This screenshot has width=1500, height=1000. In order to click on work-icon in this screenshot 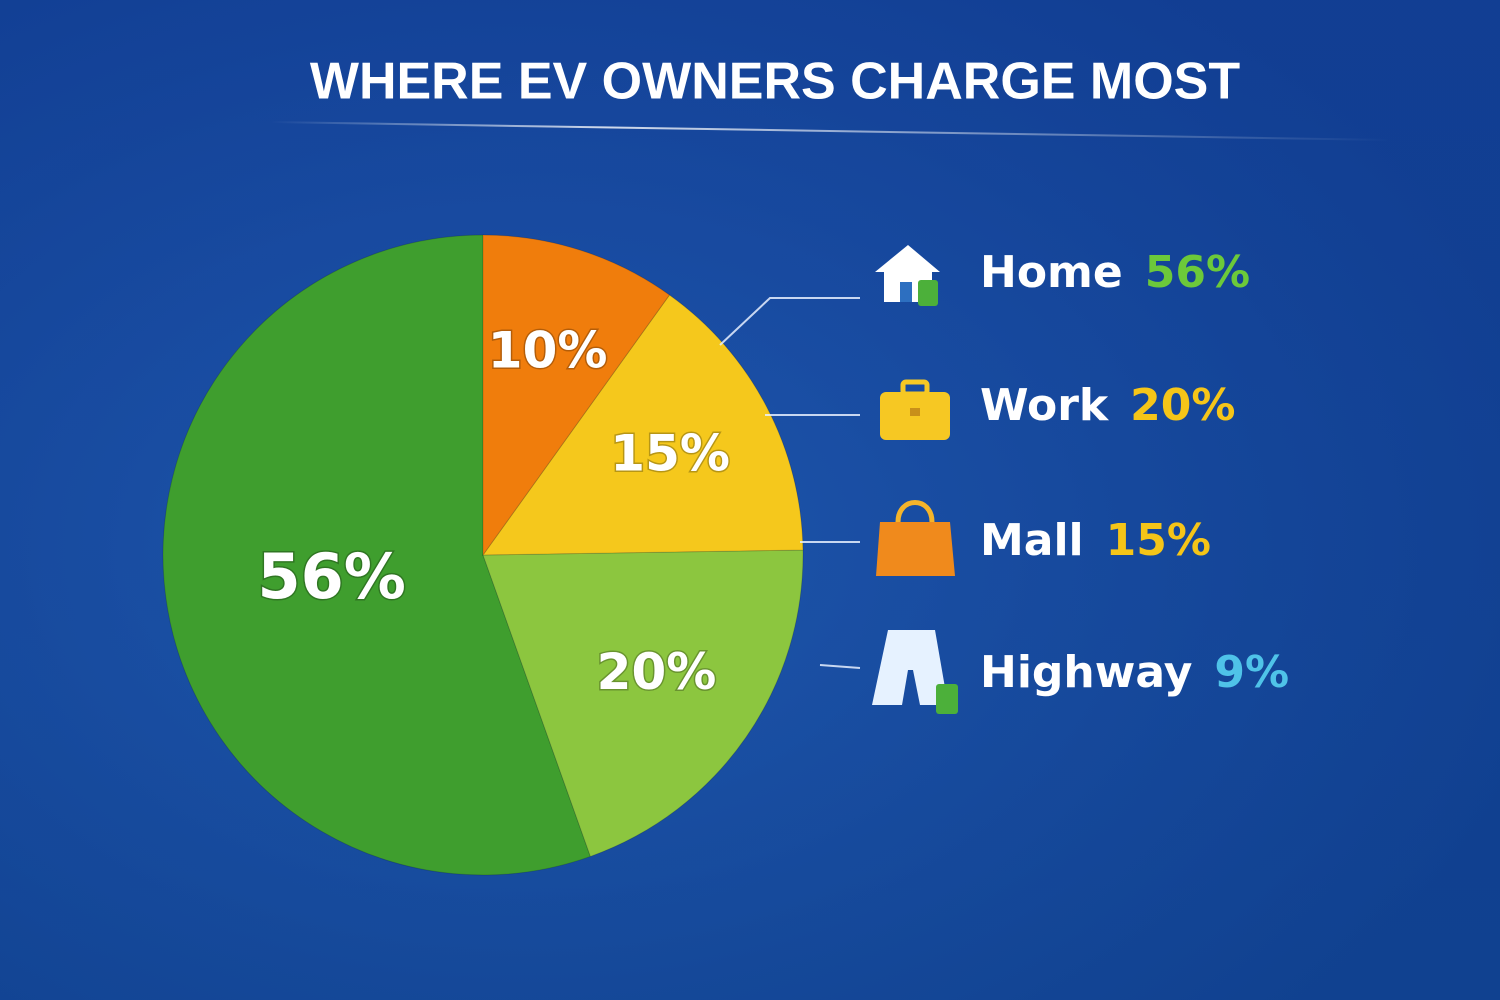, I will do `click(915, 409)`.